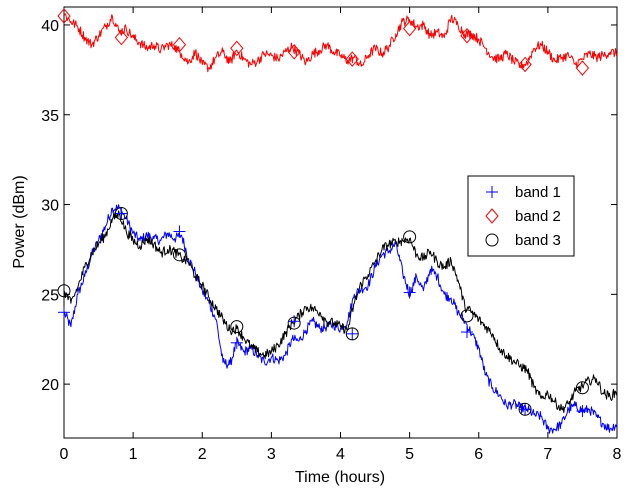  What do you see at coordinates (617, 454) in the screenshot?
I see `x-tick-label: 8` at bounding box center [617, 454].